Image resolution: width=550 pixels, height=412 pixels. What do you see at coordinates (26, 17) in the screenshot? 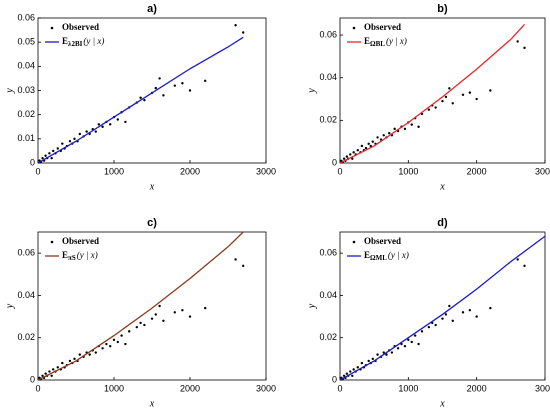
I see `y-tick-label: 0.06` at bounding box center [26, 17].